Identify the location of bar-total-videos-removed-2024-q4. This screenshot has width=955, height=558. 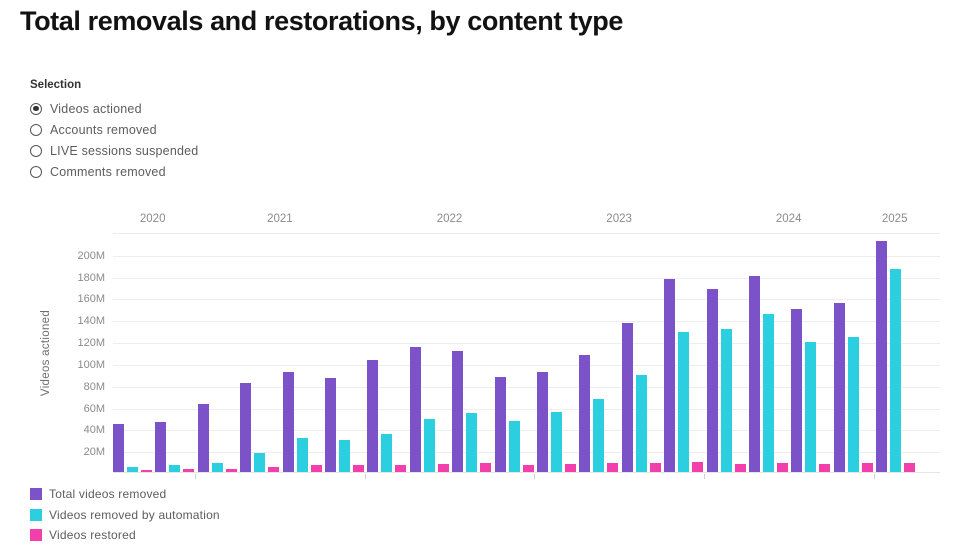
(839, 387).